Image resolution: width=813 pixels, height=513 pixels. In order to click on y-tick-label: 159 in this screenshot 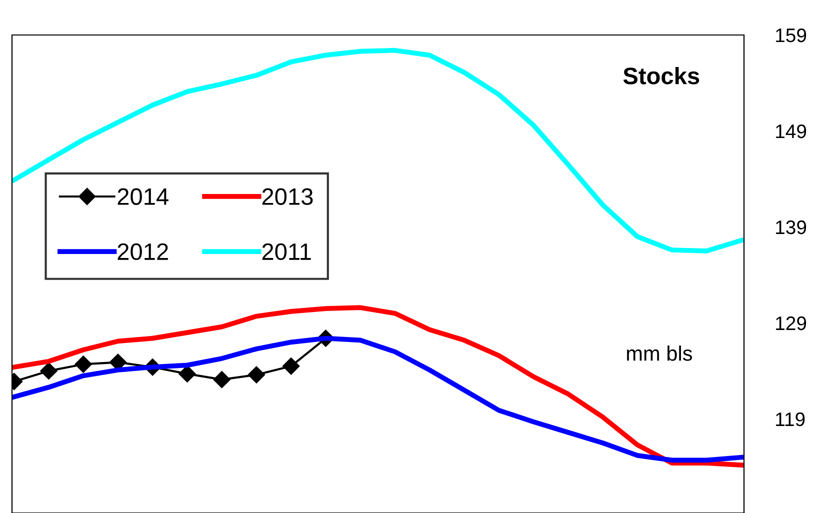, I will do `click(791, 35)`.